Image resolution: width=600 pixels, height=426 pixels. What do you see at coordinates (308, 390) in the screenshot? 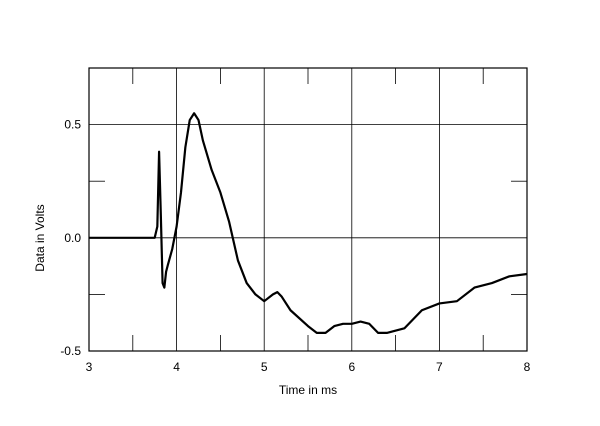
I see `x-axis-label: Time in ms` at bounding box center [308, 390].